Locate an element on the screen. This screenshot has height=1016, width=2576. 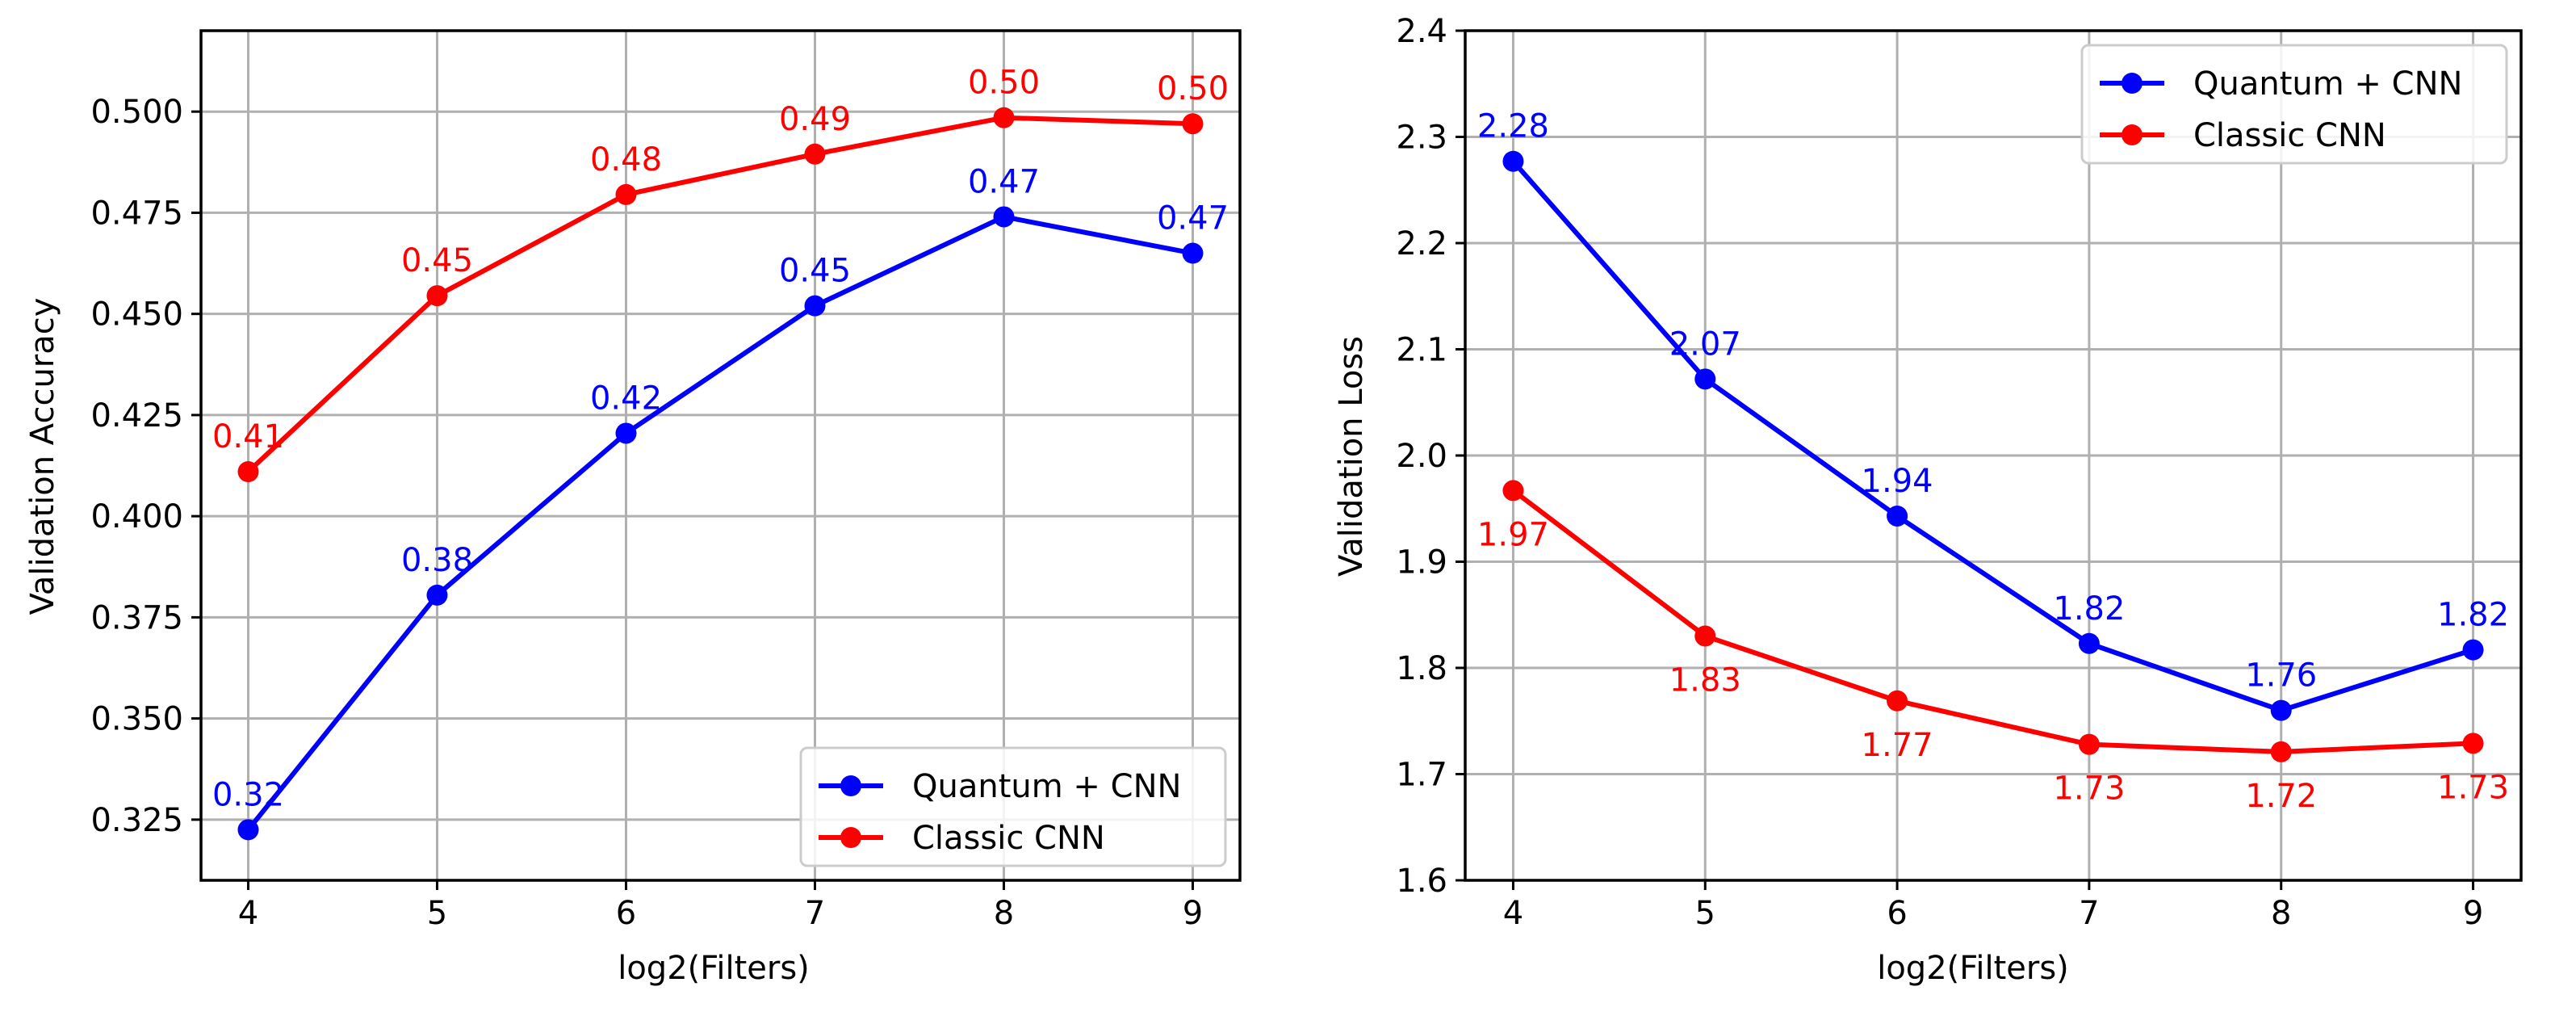
accuracy-y-tick-label: 0.450 is located at coordinates (136, 315).